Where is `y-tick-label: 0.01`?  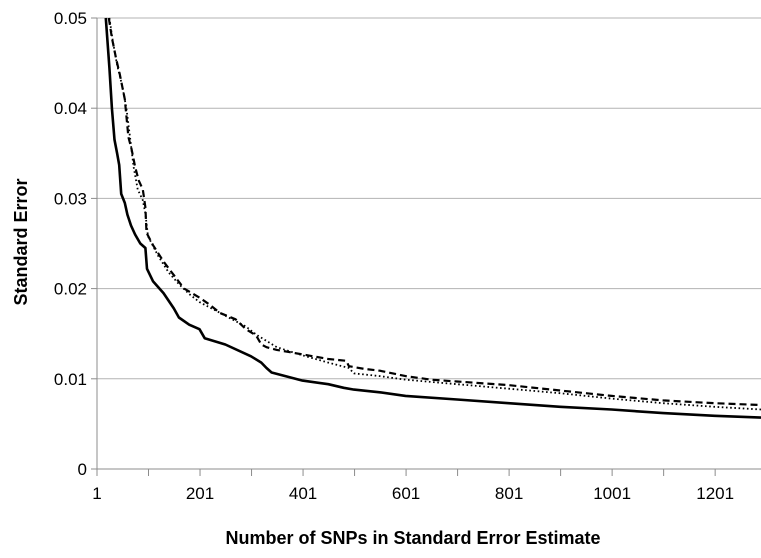 y-tick-label: 0.01 is located at coordinates (70, 379).